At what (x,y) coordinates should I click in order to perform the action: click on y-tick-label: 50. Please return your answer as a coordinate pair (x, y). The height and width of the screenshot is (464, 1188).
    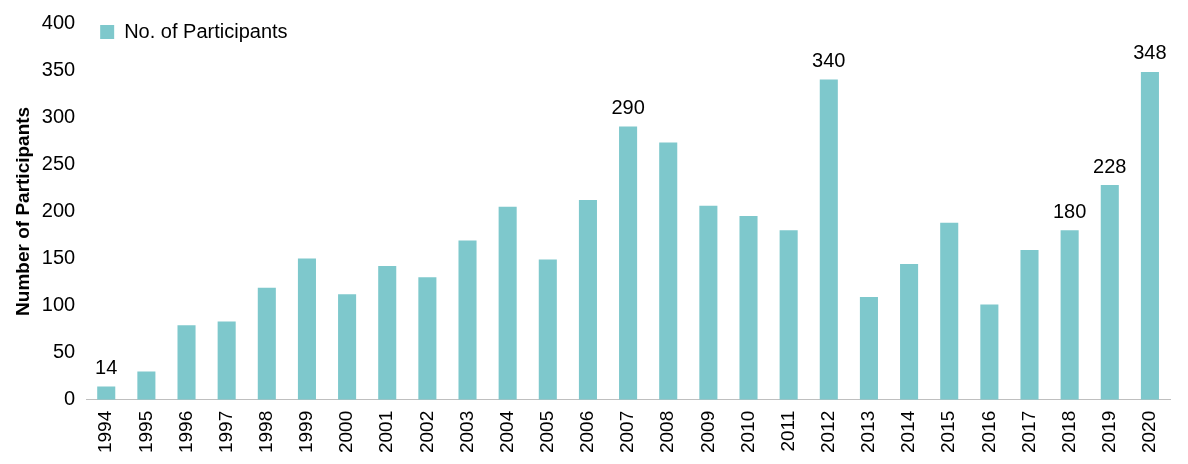
    Looking at the image, I should click on (64, 351).